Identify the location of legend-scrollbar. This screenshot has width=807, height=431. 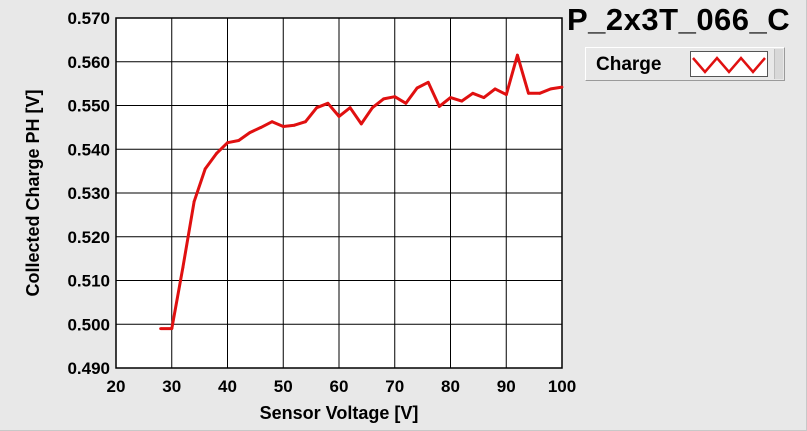
(778, 64).